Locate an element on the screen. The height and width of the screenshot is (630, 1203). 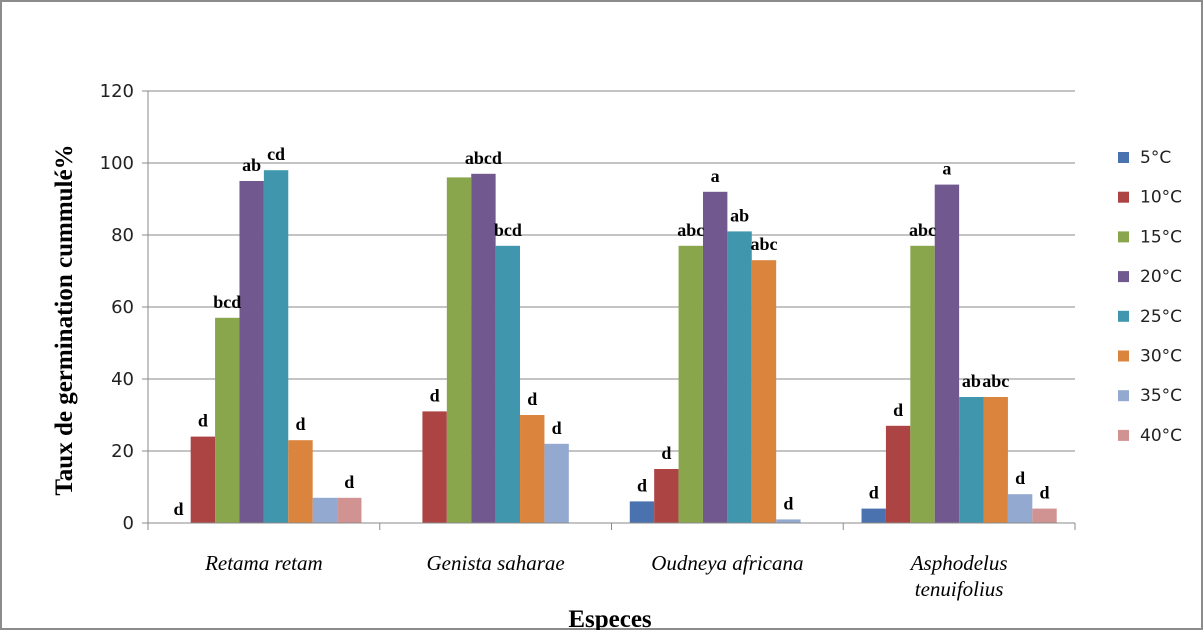
category-label: Retama retam is located at coordinates (263, 563).